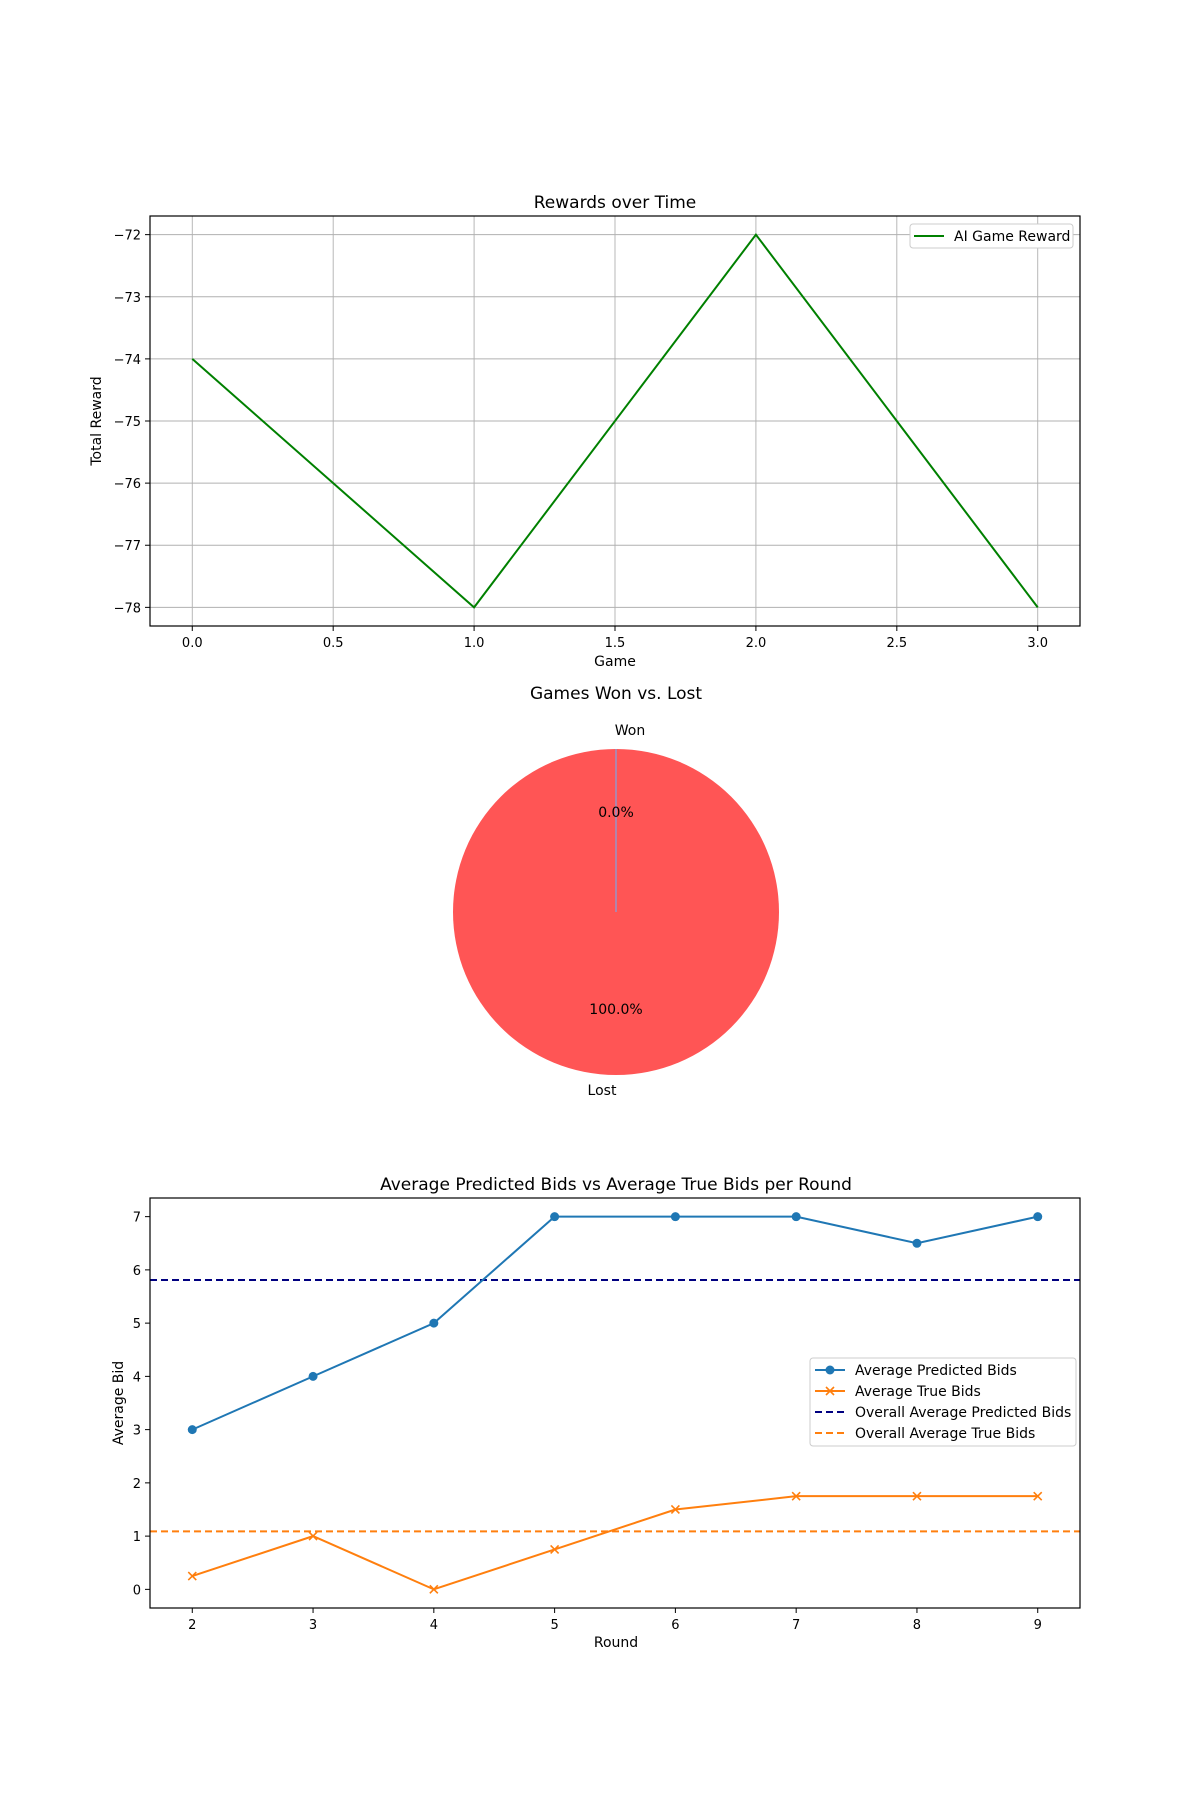 This screenshot has width=1200, height=1800. Describe the element at coordinates (936, 1371) in the screenshot. I see `bids-legend-label-predicted: Average Predicted Bids` at that location.